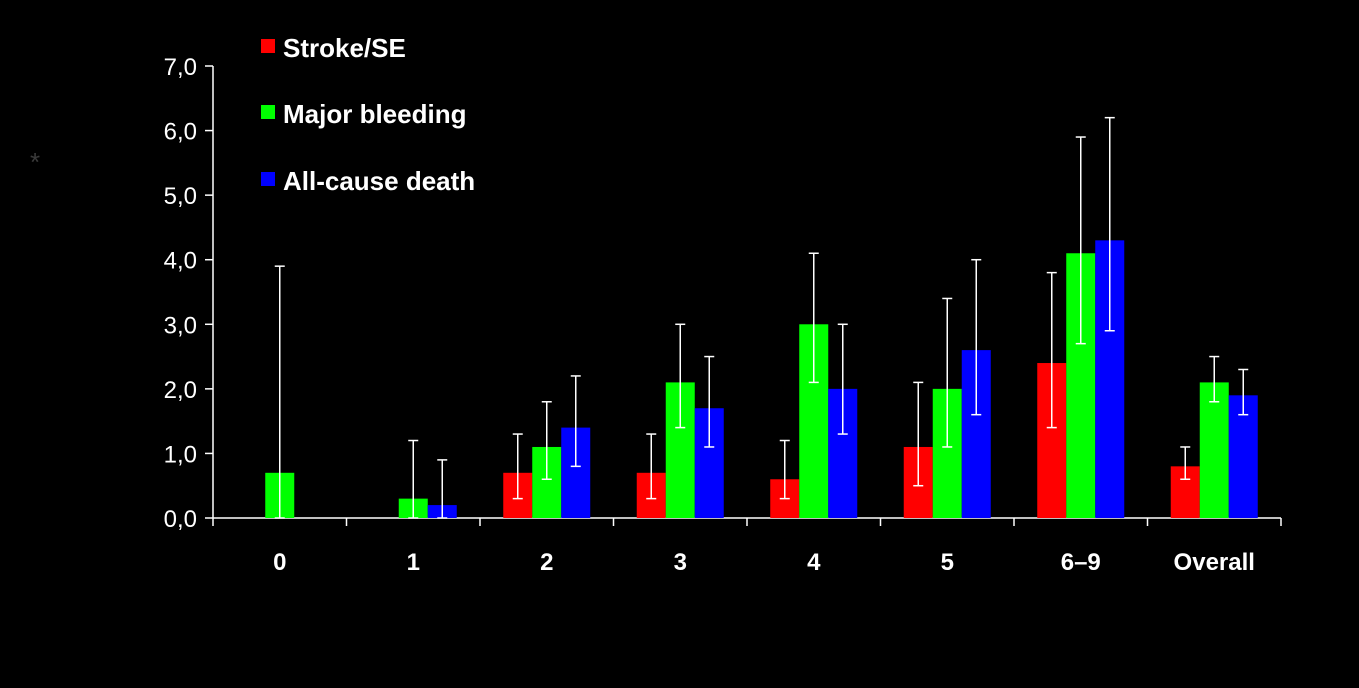 The height and width of the screenshot is (688, 1359). Describe the element at coordinates (814, 562) in the screenshot. I see `x-tick-label: 4` at that location.